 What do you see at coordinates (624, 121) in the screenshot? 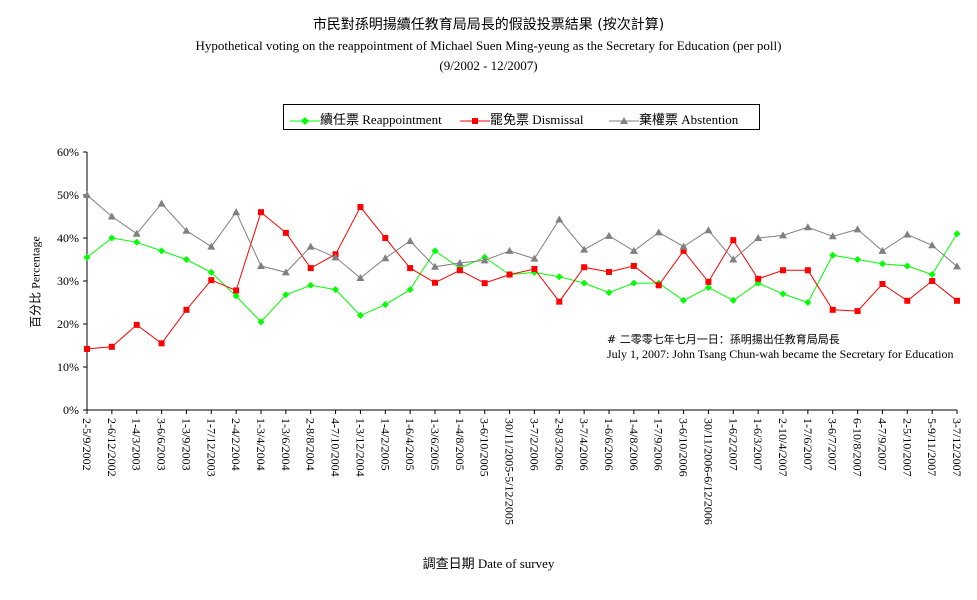
I see `legend-marker-abstention` at bounding box center [624, 121].